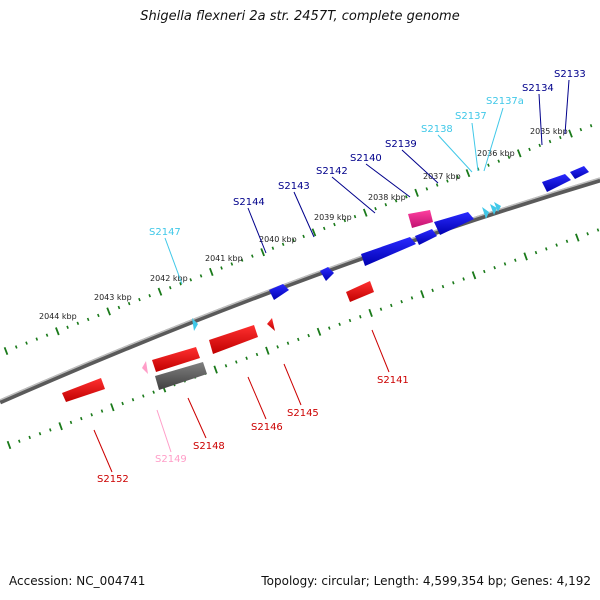 Image resolution: width=600 pixels, height=600 pixels. Describe the element at coordinates (249, 202) in the screenshot. I see `label-s2144: S2144` at that location.